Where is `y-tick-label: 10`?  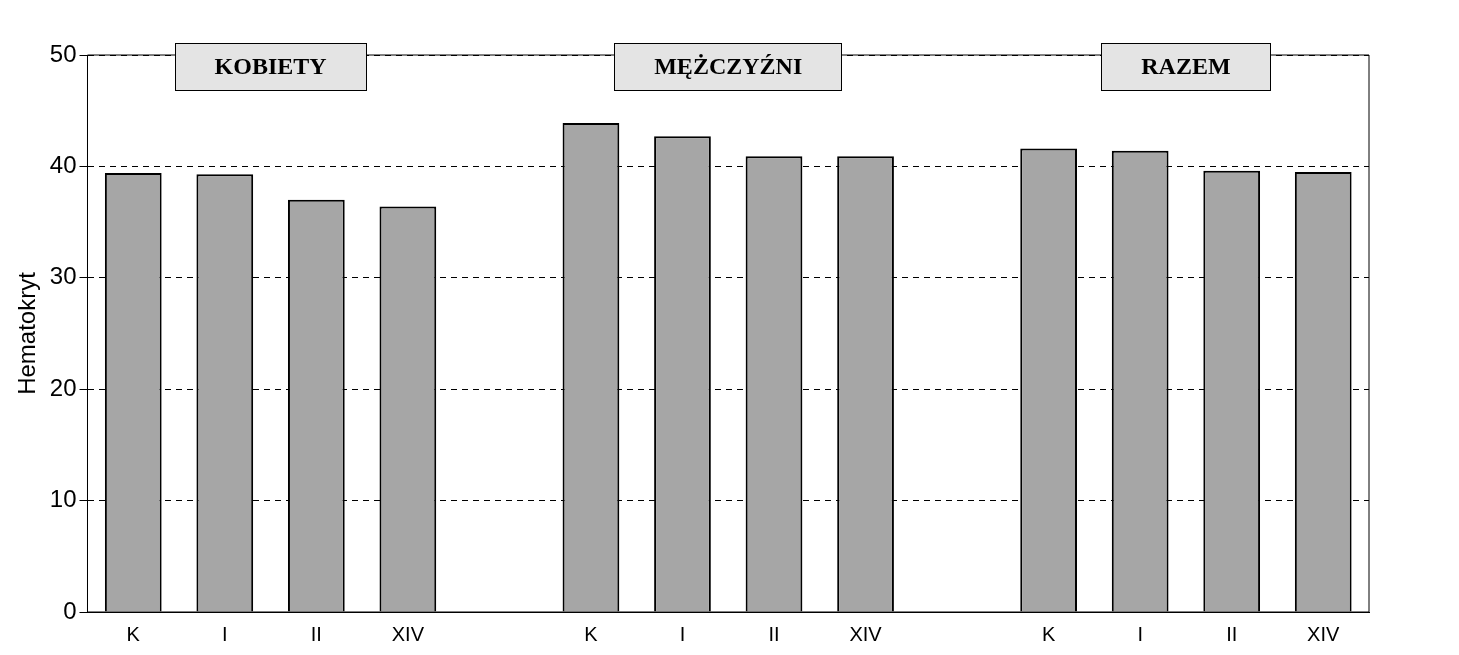
y-tick-label: 10 is located at coordinates (63, 499).